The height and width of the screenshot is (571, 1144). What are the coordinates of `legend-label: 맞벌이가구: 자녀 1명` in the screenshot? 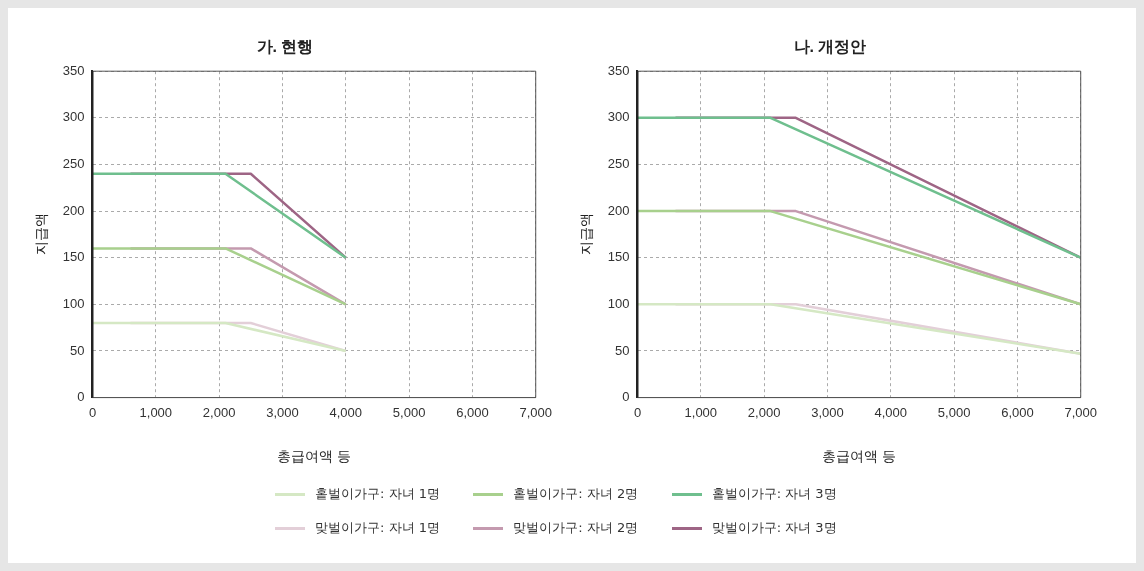 It's located at (377, 528).